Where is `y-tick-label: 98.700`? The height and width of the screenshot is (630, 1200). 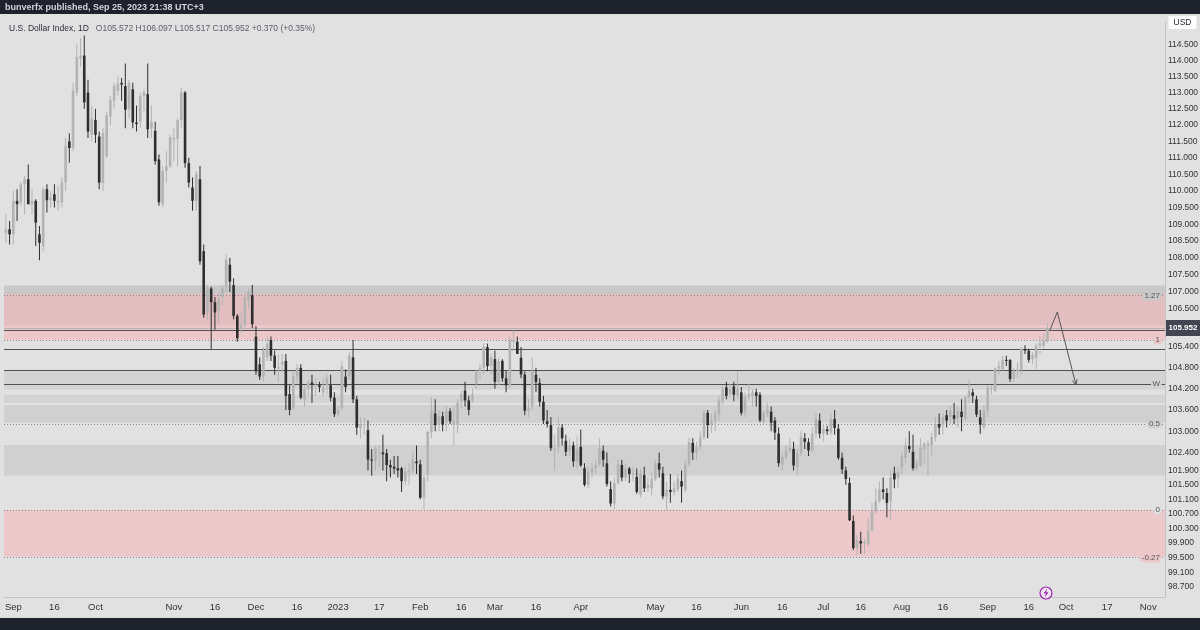 y-tick-label: 98.700 is located at coordinates (1181, 586).